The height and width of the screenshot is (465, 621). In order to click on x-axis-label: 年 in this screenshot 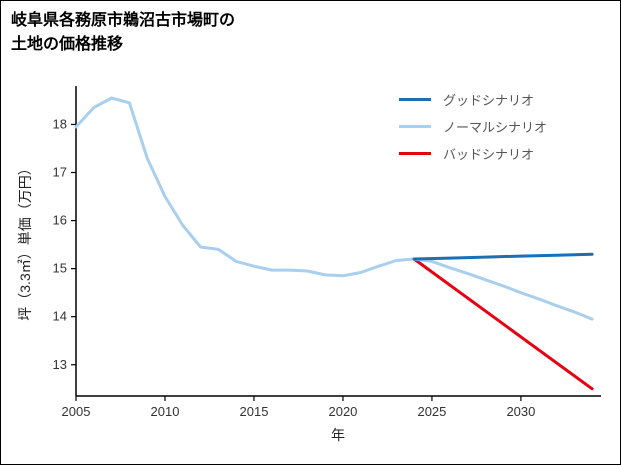, I will do `click(338, 435)`.